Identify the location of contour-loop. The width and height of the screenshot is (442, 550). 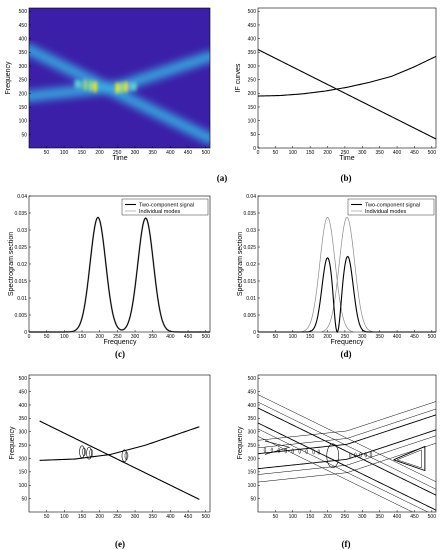
(333, 456).